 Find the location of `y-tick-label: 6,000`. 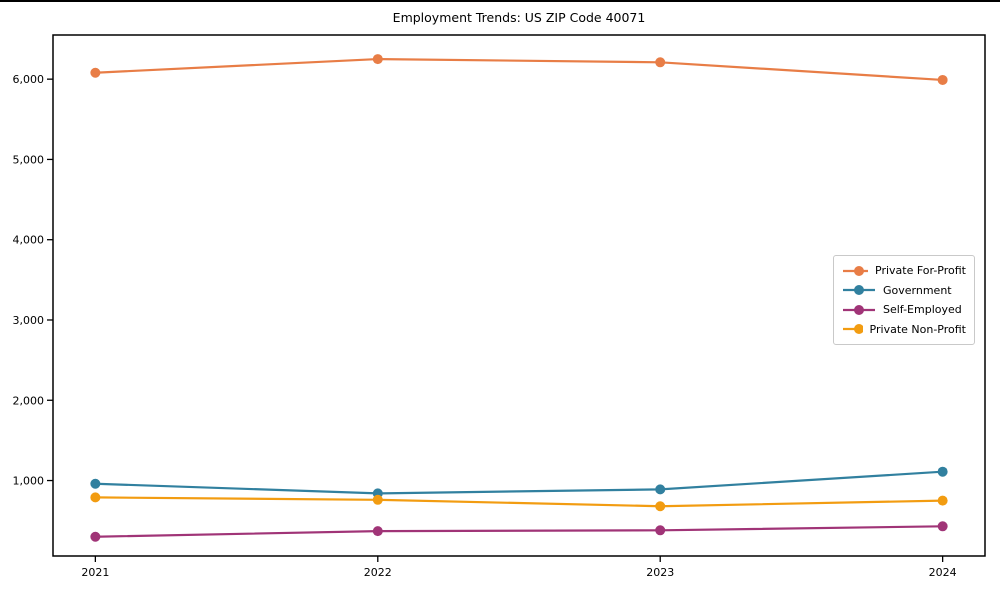

y-tick-label: 6,000 is located at coordinates (29, 79).